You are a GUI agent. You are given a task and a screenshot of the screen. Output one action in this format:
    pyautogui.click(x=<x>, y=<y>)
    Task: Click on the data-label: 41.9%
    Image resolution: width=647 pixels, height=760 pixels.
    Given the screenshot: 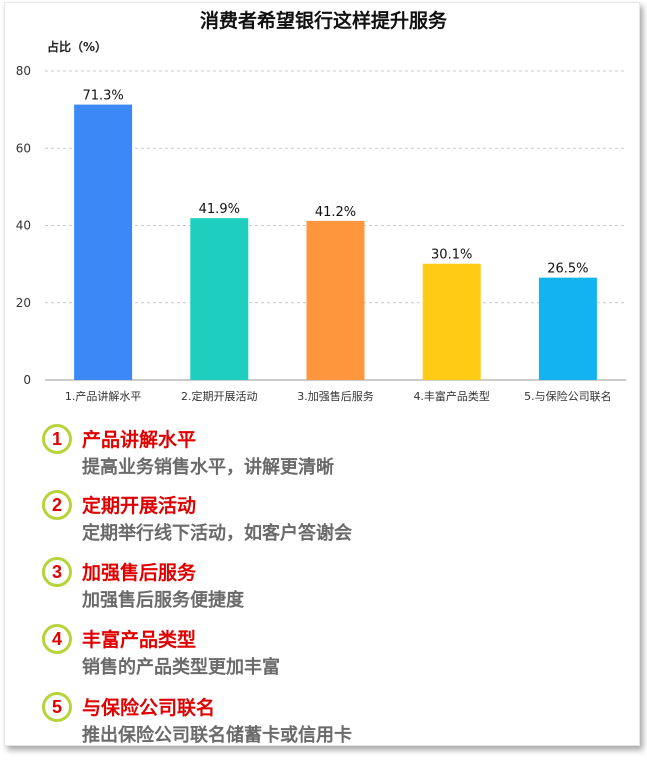 What is the action you would take?
    pyautogui.click(x=219, y=209)
    